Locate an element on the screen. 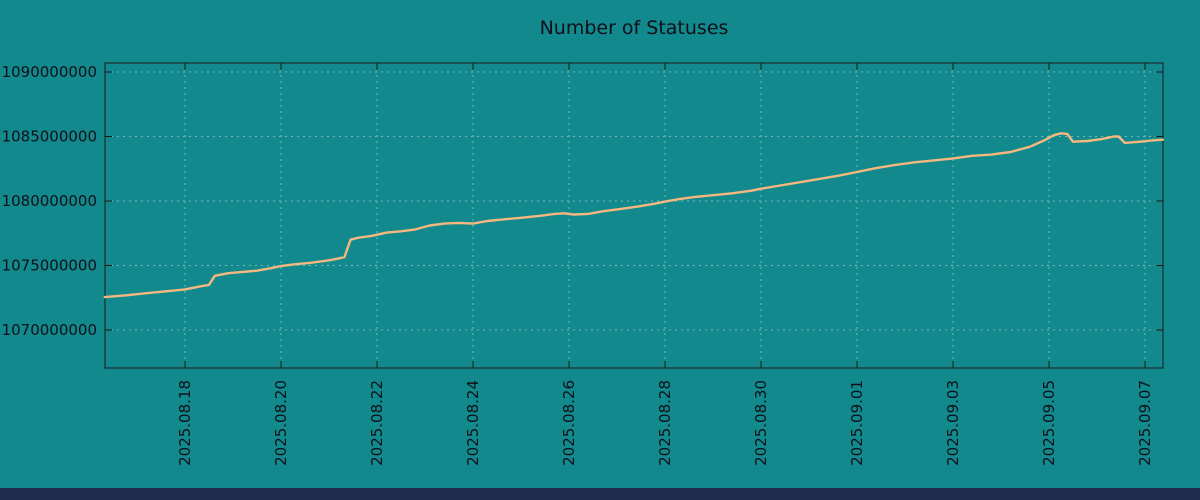 This screenshot has height=500, width=1200. y-tick-label: 1090000000 is located at coordinates (49, 72).